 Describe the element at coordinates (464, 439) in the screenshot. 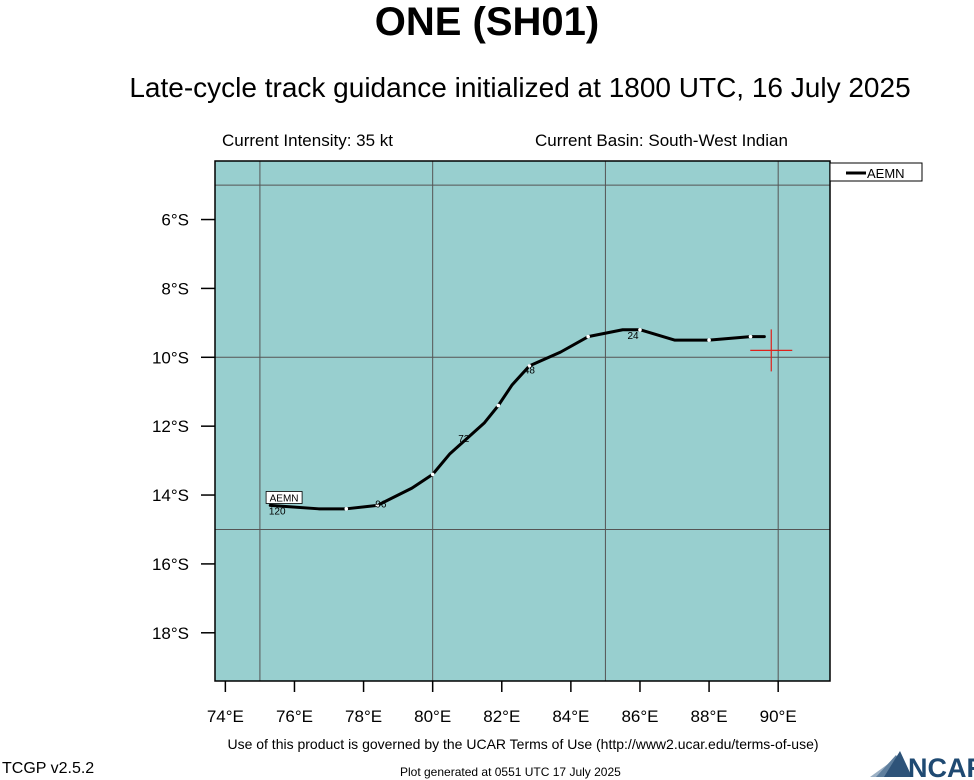

I see `forecast-hour-label: 72` at that location.